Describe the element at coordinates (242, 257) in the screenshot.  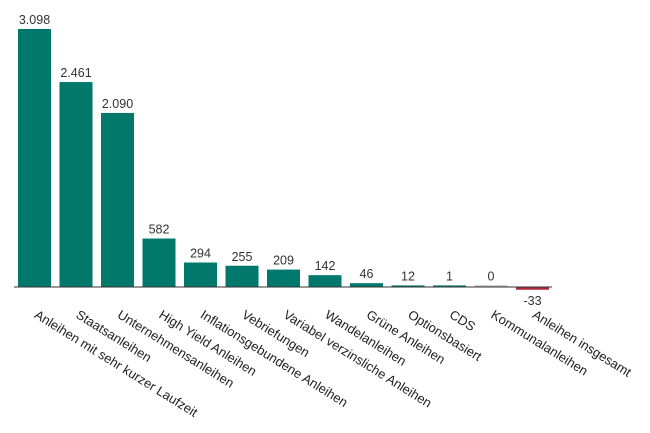
I see `value-label-5: 255` at that location.